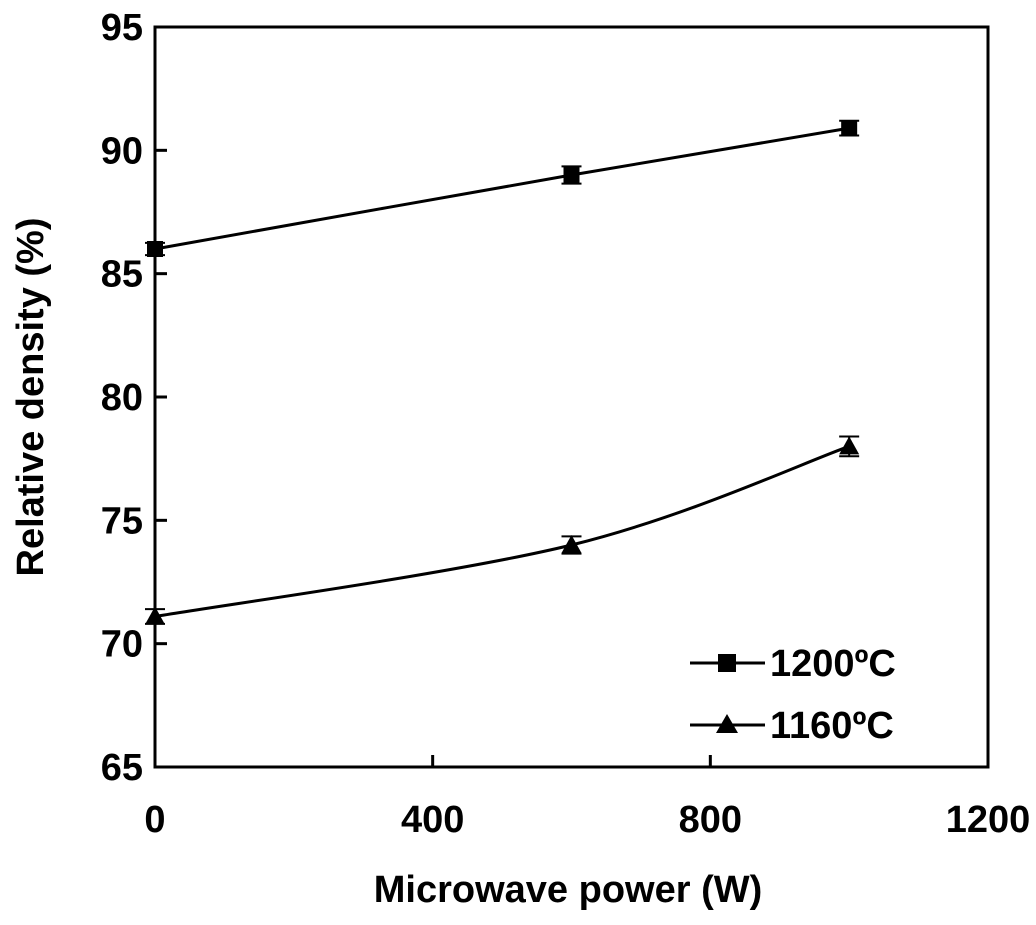 The width and height of the screenshot is (1036, 925). I want to click on legend-label-1200: 1200ºC, so click(833, 664).